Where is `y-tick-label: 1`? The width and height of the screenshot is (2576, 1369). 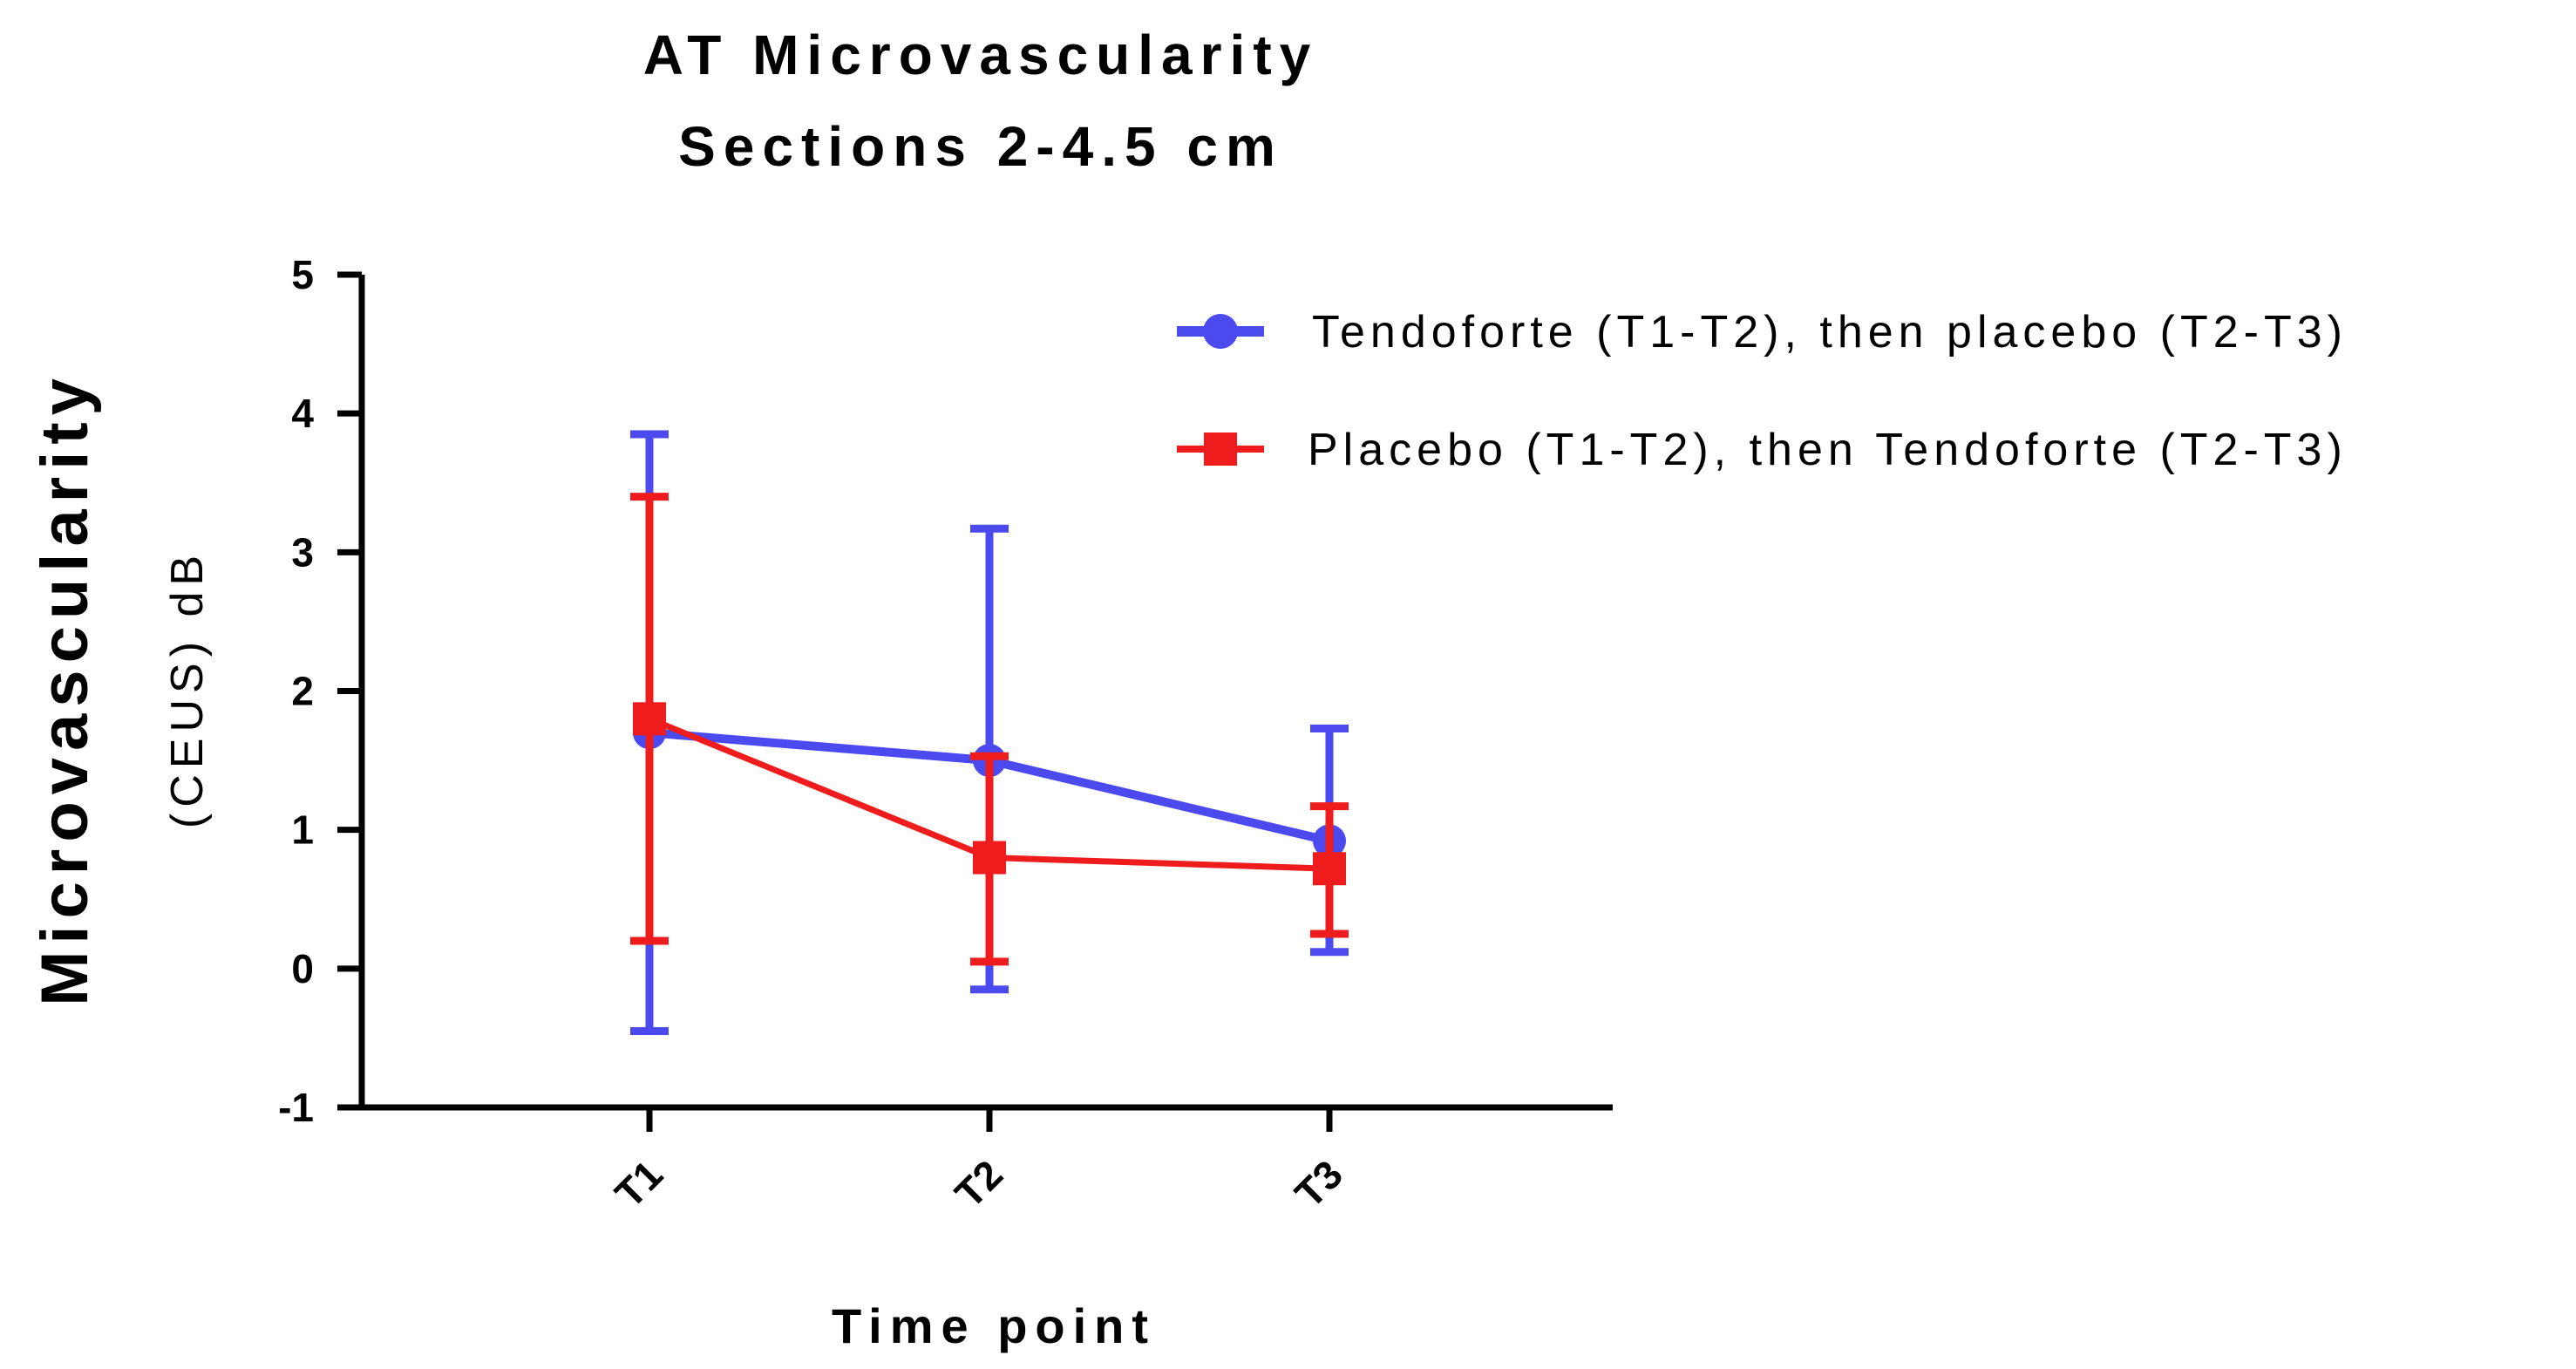
y-tick-label: 1 is located at coordinates (302, 830).